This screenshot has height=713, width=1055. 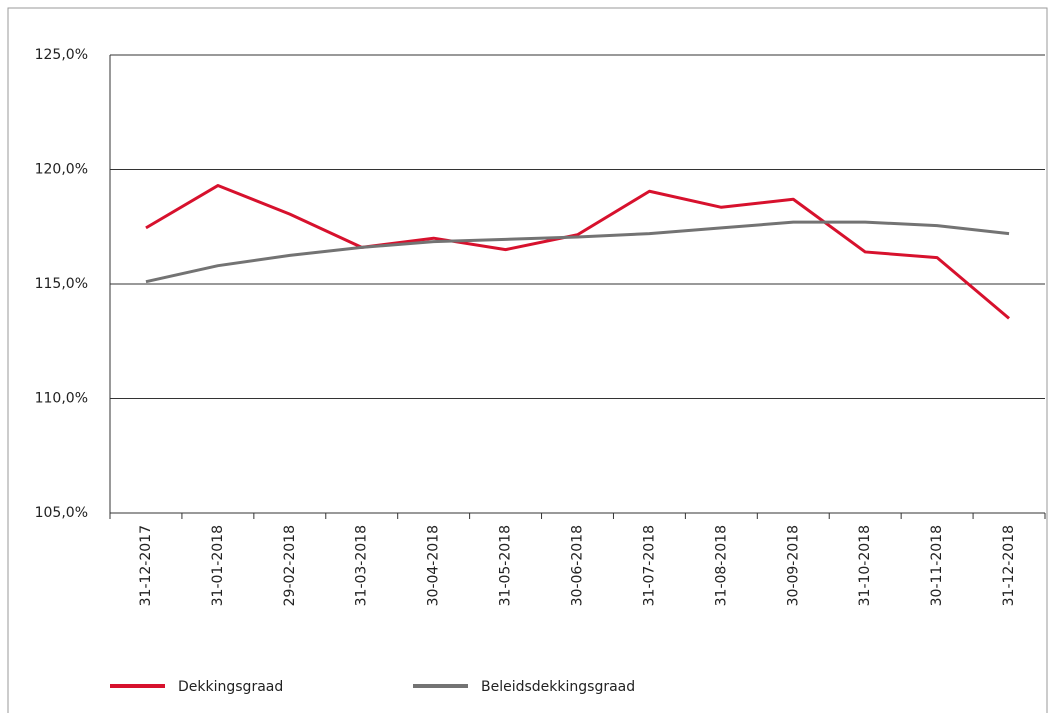 What do you see at coordinates (61, 170) in the screenshot?
I see `y-tick-label: 120,0%` at bounding box center [61, 170].